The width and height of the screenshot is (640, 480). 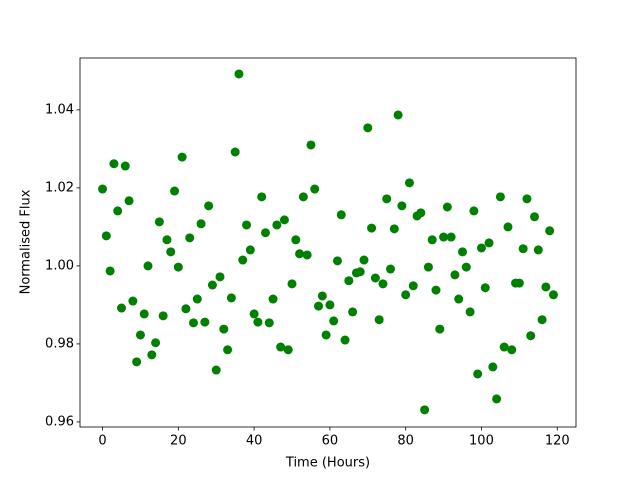 What do you see at coordinates (405, 441) in the screenshot?
I see `x-tick-label: 80` at bounding box center [405, 441].